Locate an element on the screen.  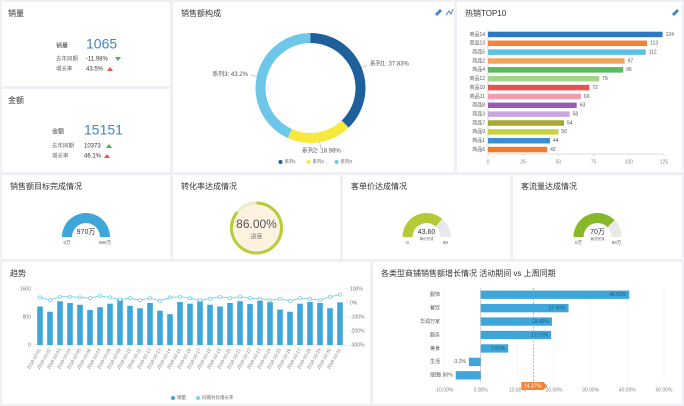
kpi-value: 1065 is located at coordinates (101, 44).